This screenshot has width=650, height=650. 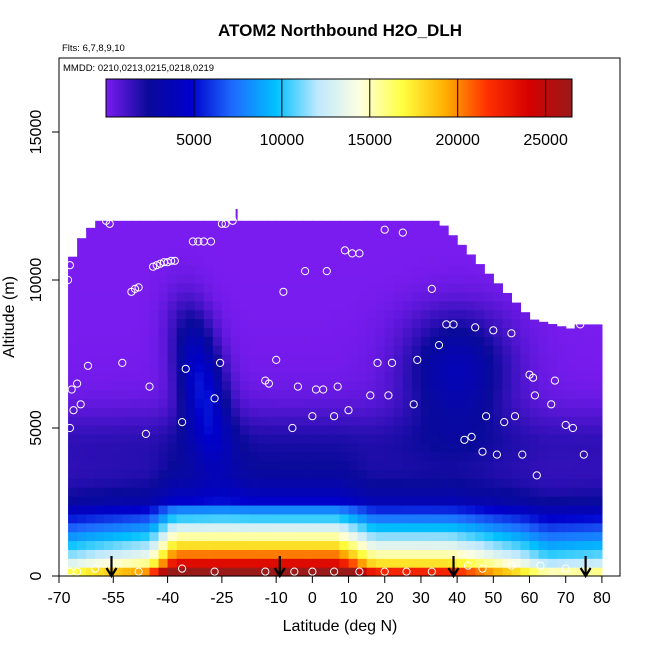 What do you see at coordinates (545, 140) in the screenshot?
I see `colorbar-tick-label: 25000` at bounding box center [545, 140].